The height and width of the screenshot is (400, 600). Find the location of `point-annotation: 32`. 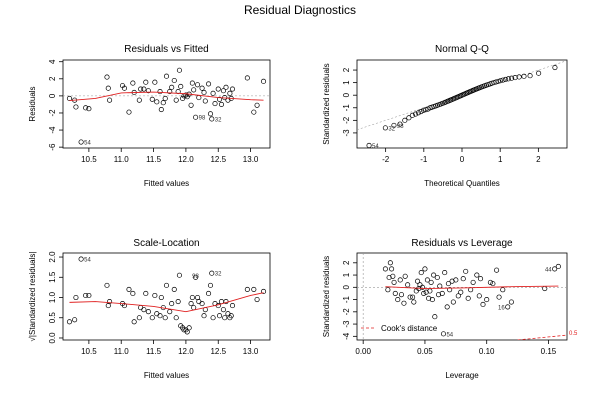

point-annotation: 32 is located at coordinates (218, 120).